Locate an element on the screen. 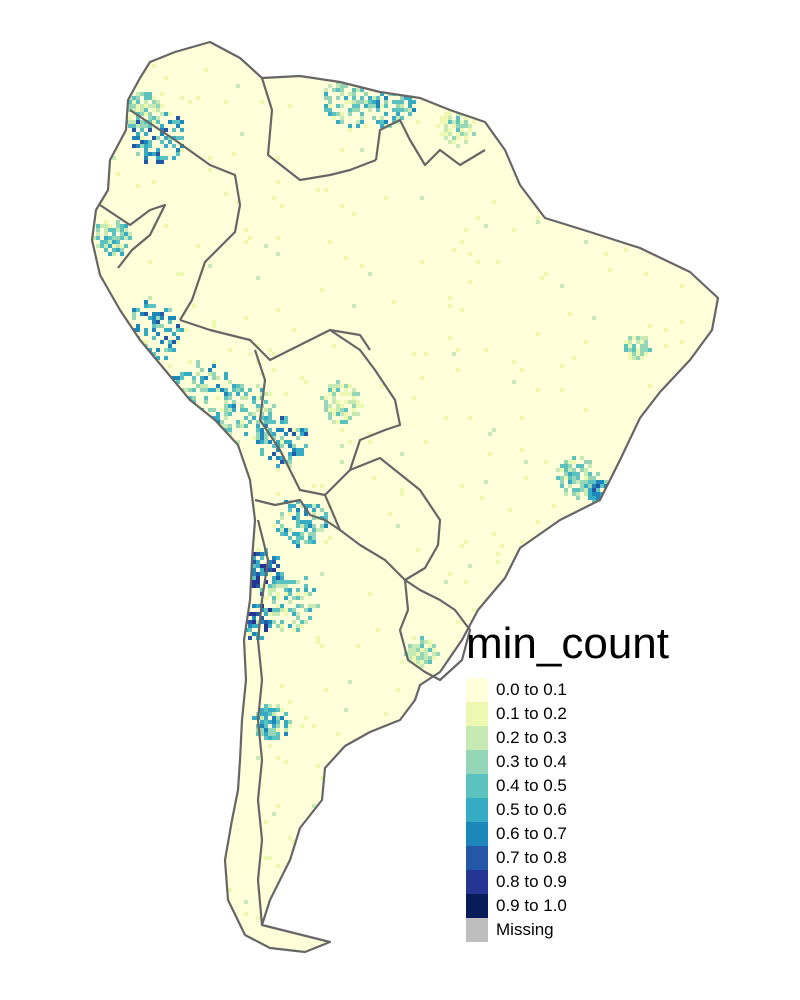 This screenshot has height=1000, width=800. legend-item: Missing is located at coordinates (586, 930).